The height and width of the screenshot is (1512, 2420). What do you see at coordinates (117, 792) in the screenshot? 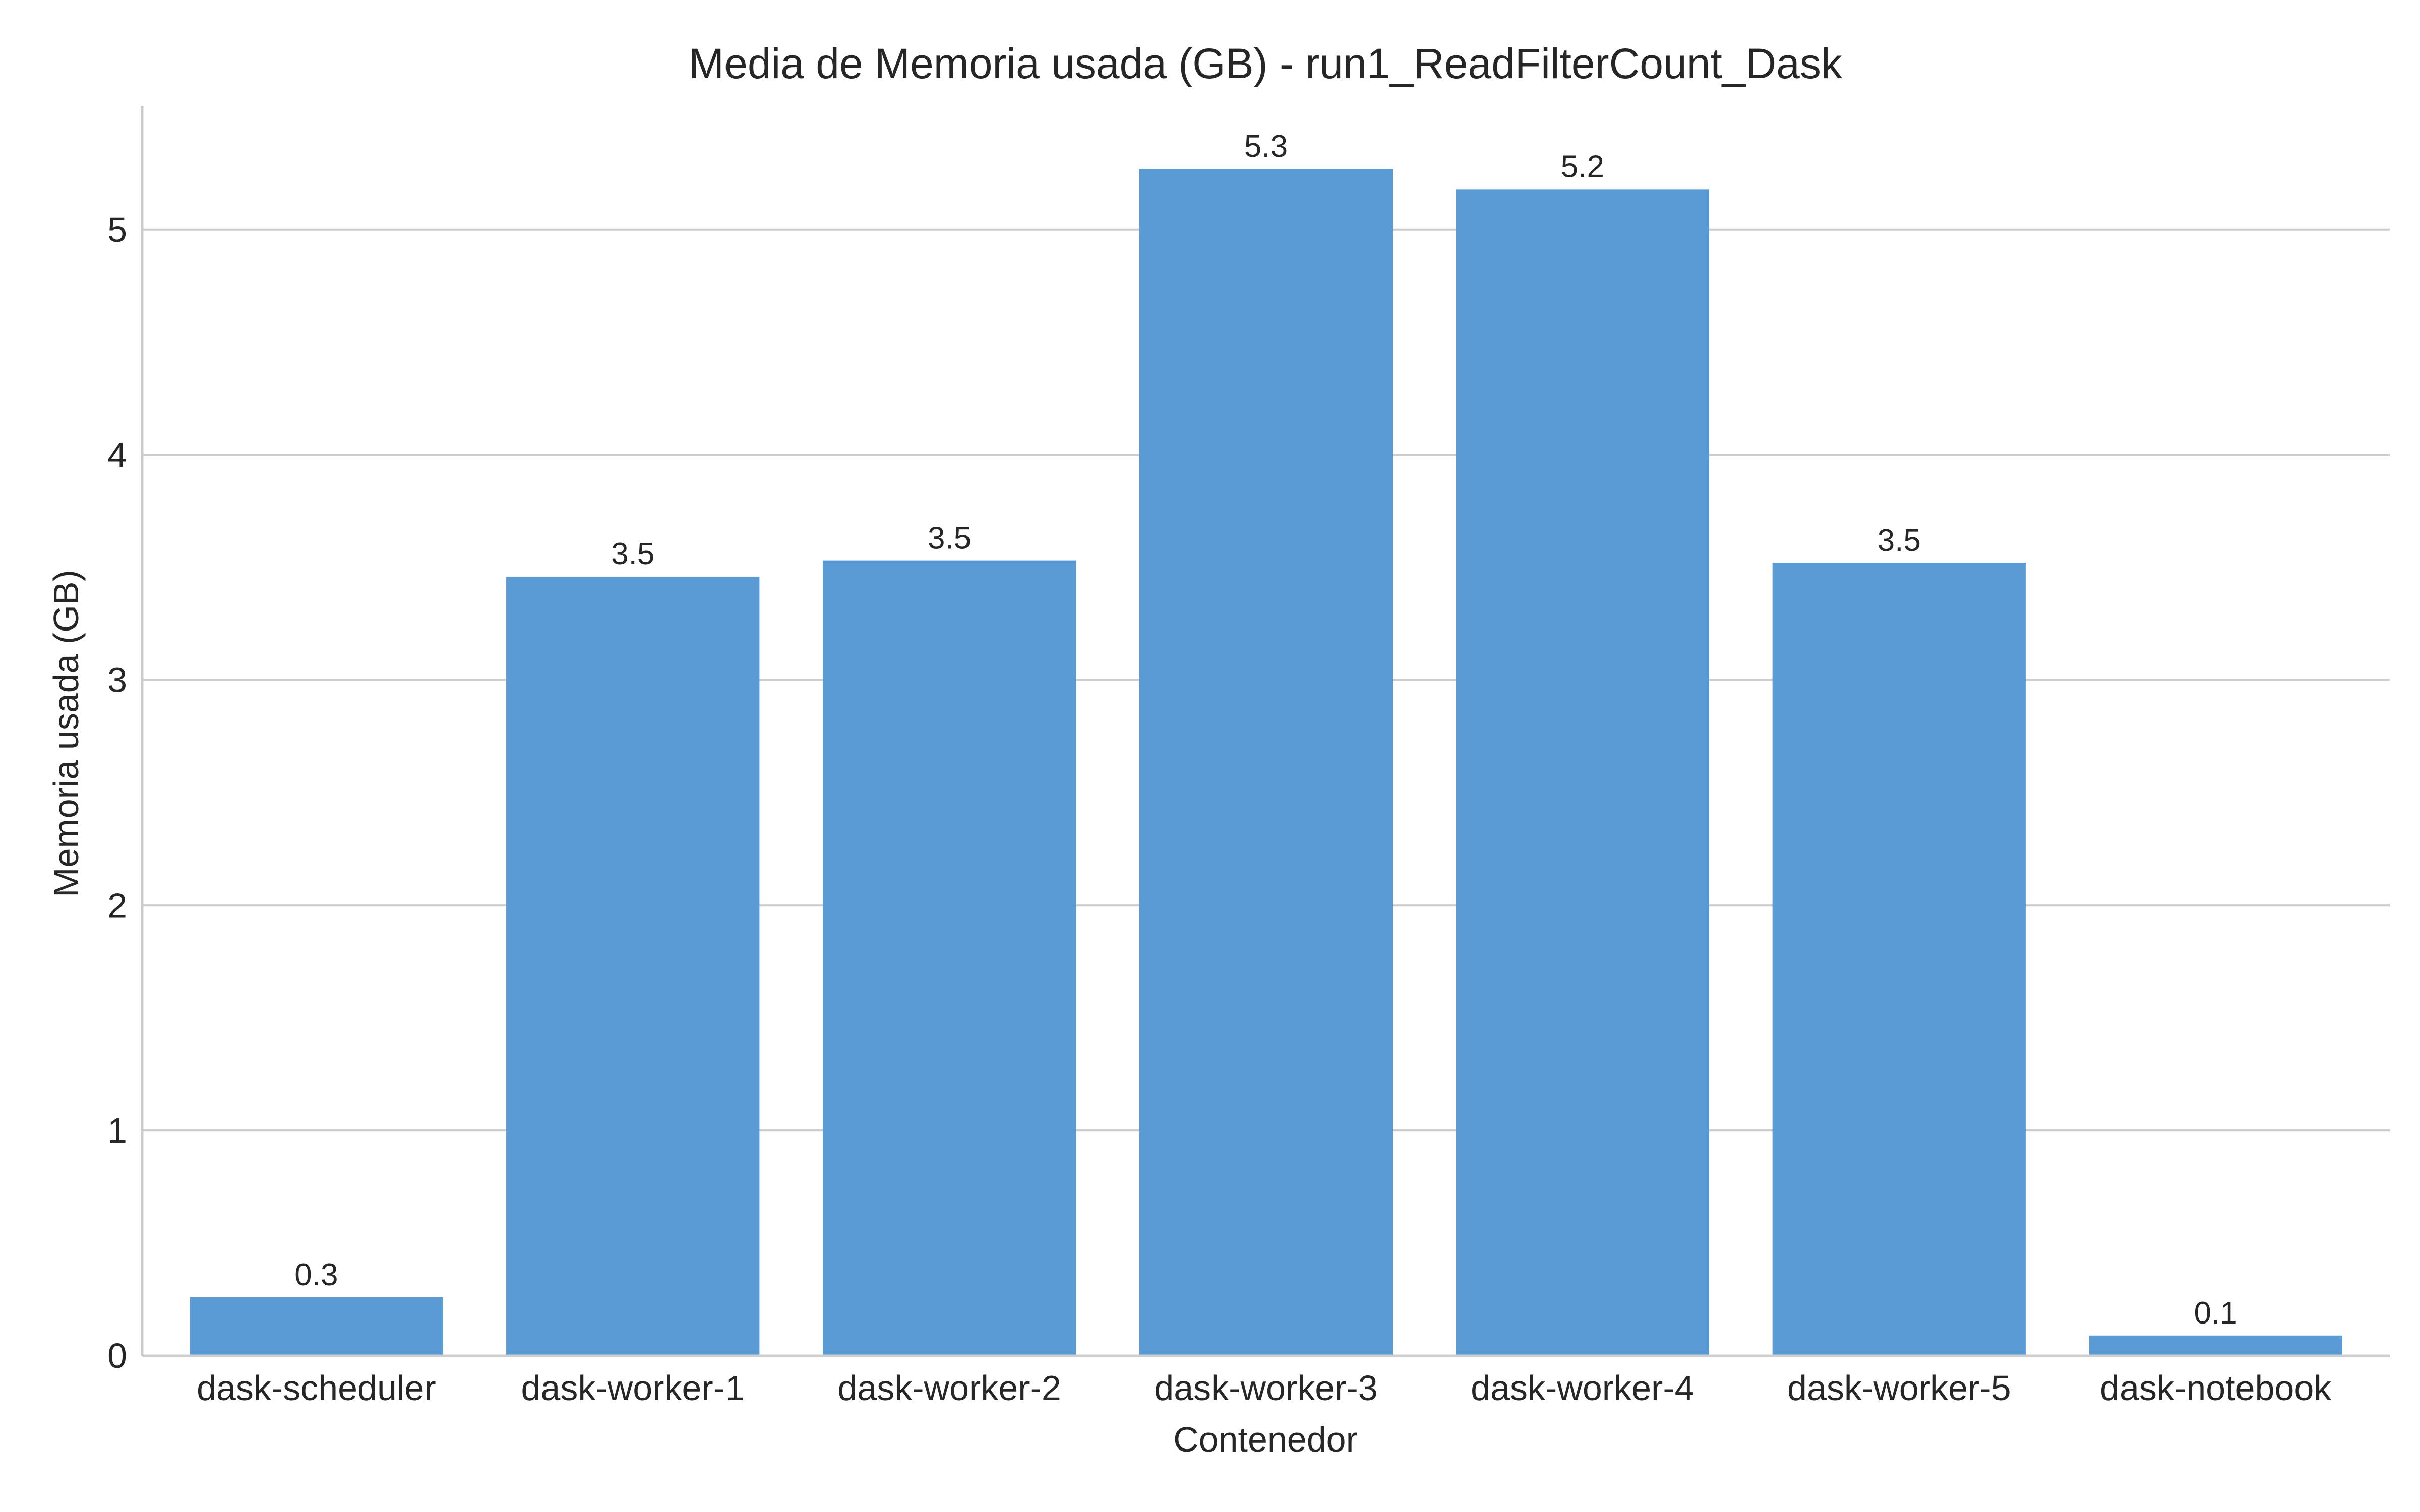
I see `y-axis-ticks: 0 1 2 3 4 5` at bounding box center [117, 792].